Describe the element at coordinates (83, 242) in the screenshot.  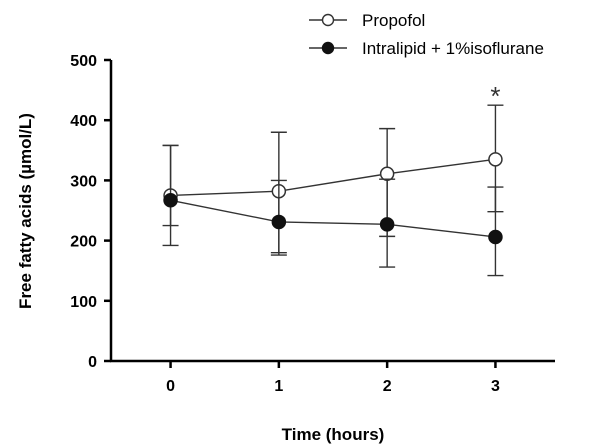
I see `y-tick-label: 200` at that location.